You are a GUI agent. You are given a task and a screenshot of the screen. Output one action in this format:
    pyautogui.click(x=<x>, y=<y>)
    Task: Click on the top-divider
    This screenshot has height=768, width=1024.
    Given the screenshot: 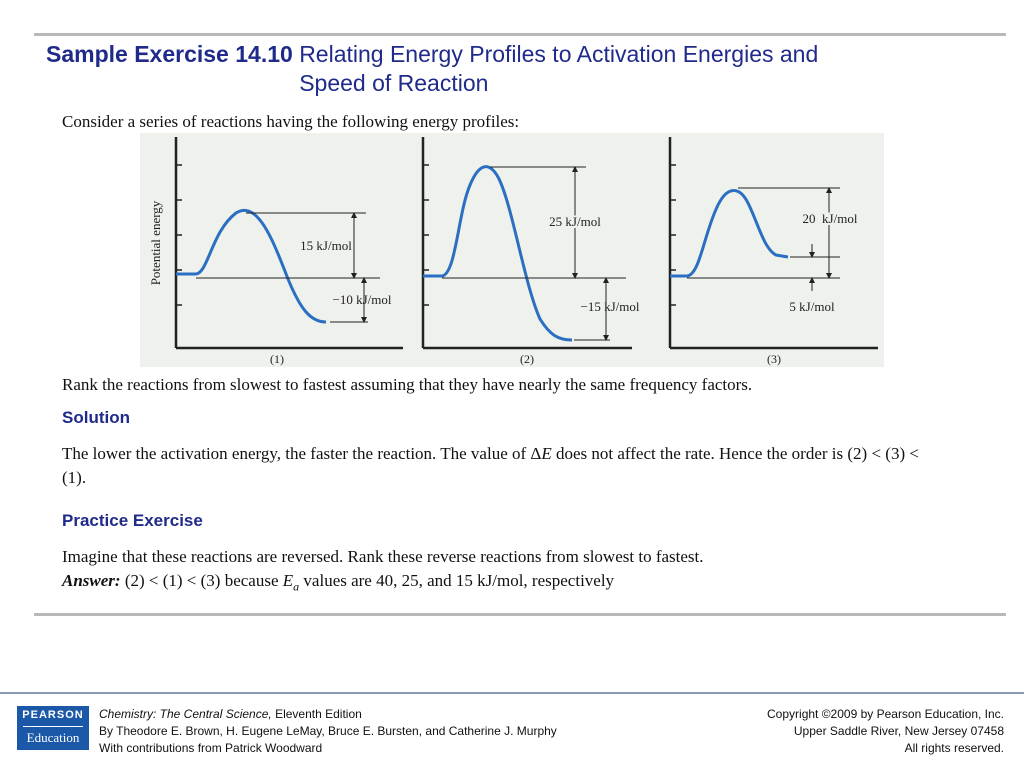 What is the action you would take?
    pyautogui.click(x=520, y=34)
    